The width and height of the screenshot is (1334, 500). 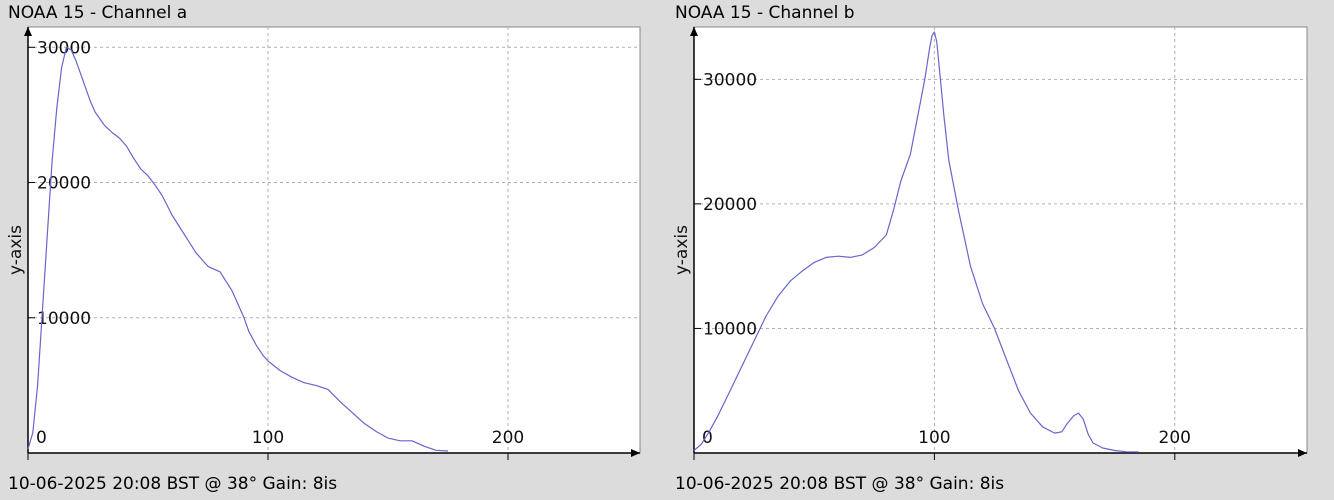 What do you see at coordinates (98, 13) in the screenshot?
I see `chart-title: NOAA 15 - Channel a` at bounding box center [98, 13].